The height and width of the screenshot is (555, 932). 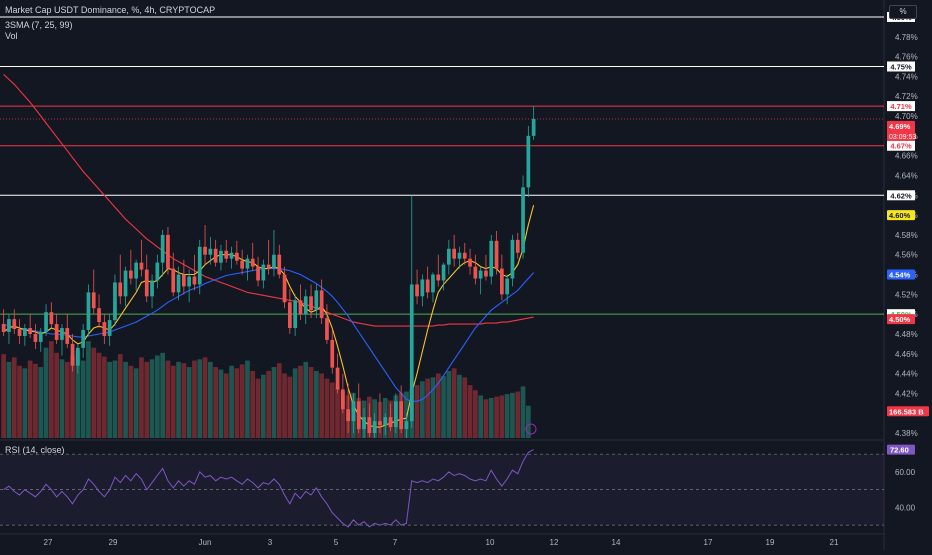 What do you see at coordinates (770, 542) in the screenshot?
I see `x-tick-label: 19` at bounding box center [770, 542].